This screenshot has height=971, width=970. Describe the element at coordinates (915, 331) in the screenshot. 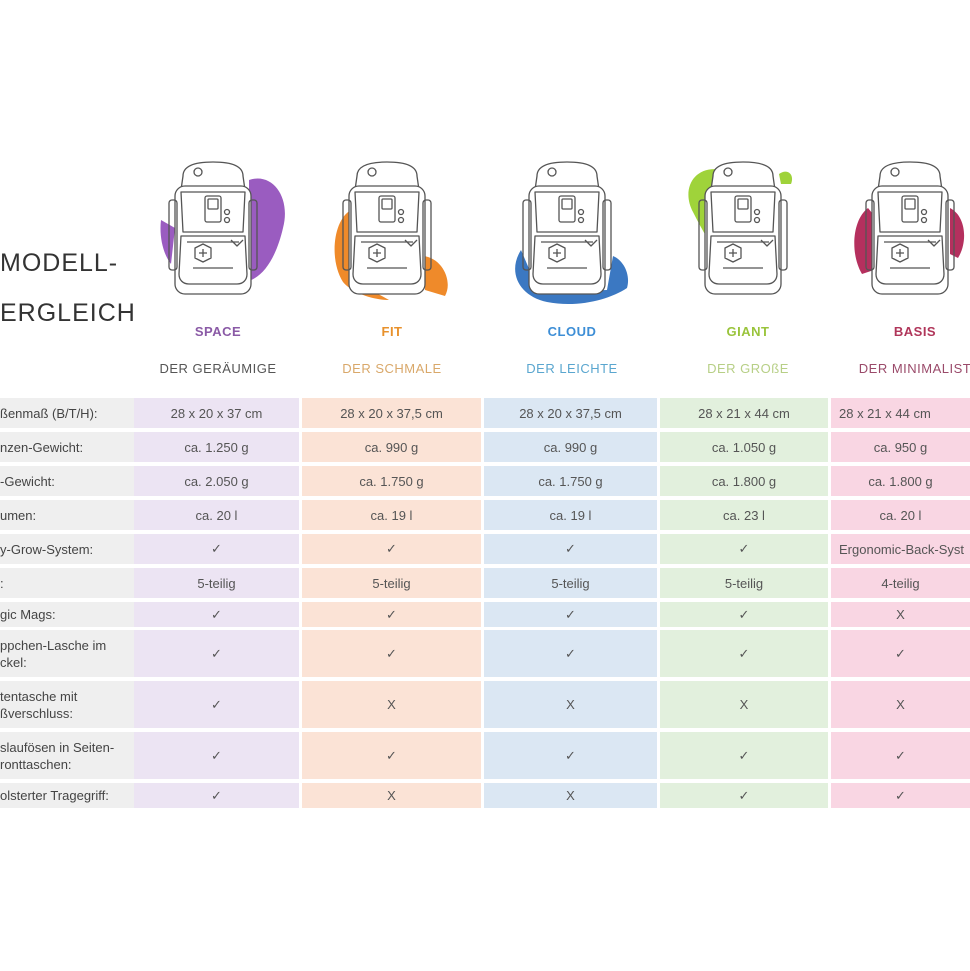

I see `model-name: BASIS` at that location.